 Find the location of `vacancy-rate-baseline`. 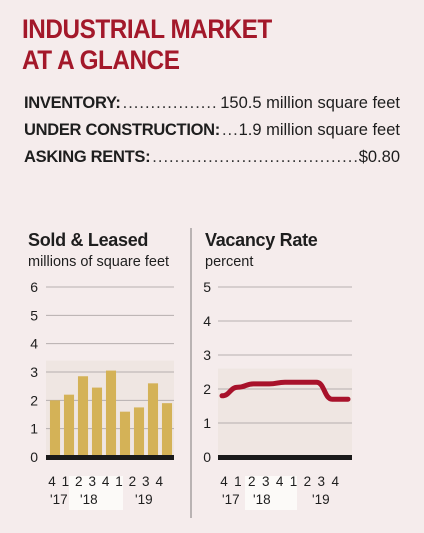

vacancy-rate-baseline is located at coordinates (285, 457).